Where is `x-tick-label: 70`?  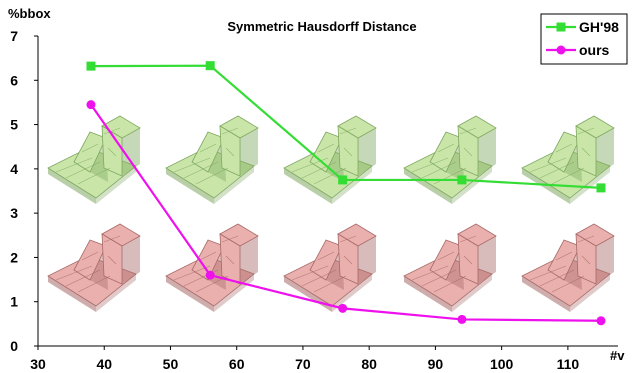 x-tick-label: 70 is located at coordinates (303, 364).